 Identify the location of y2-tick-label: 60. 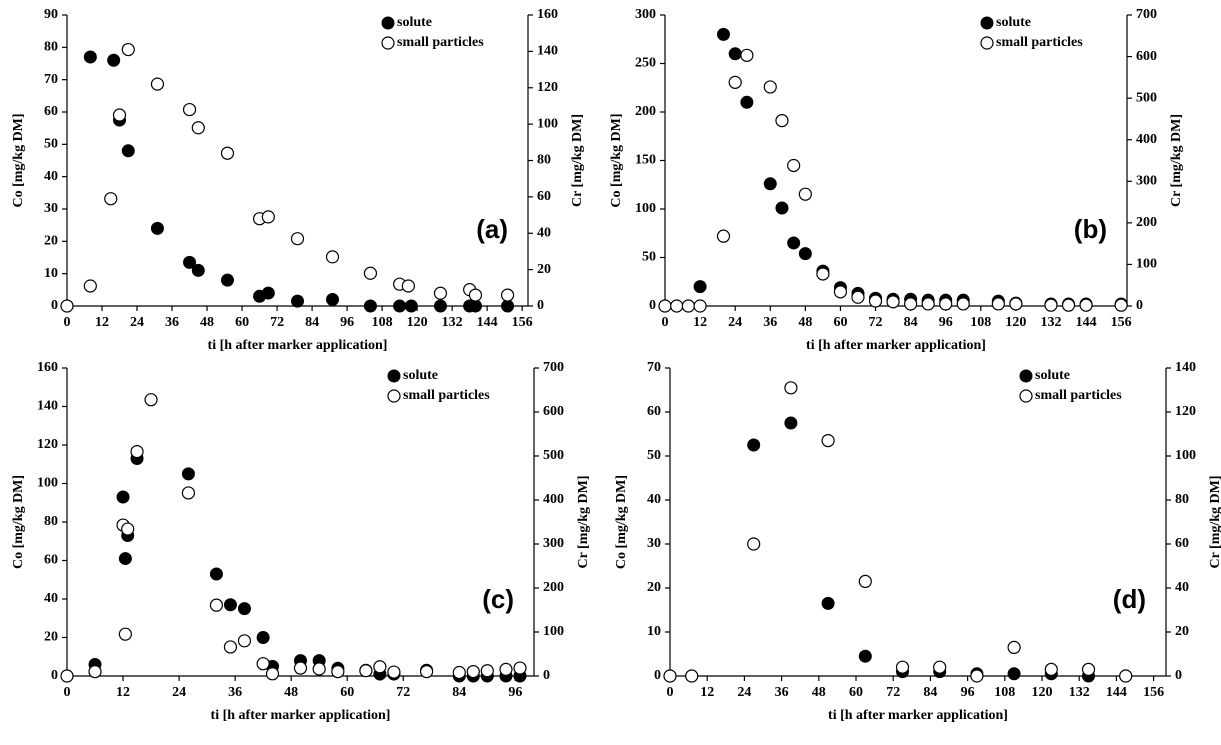
(1182, 543).